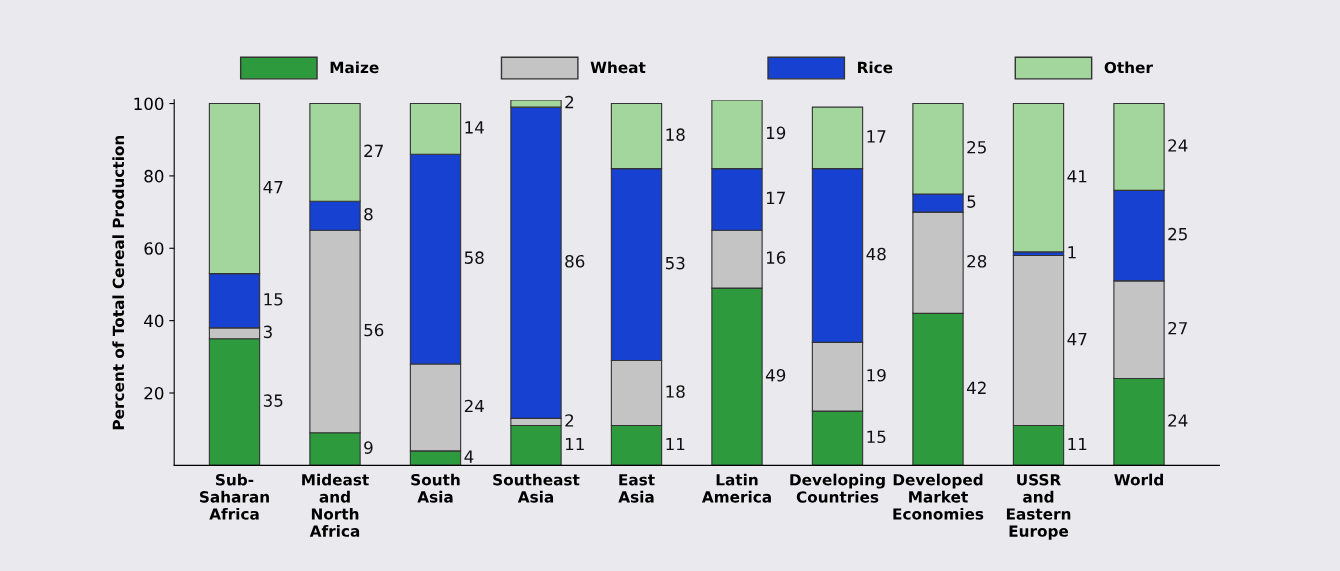 Image resolution: width=1340 pixels, height=571 pixels. What do you see at coordinates (1077, 176) in the screenshot?
I see `data-label: 41` at bounding box center [1077, 176].